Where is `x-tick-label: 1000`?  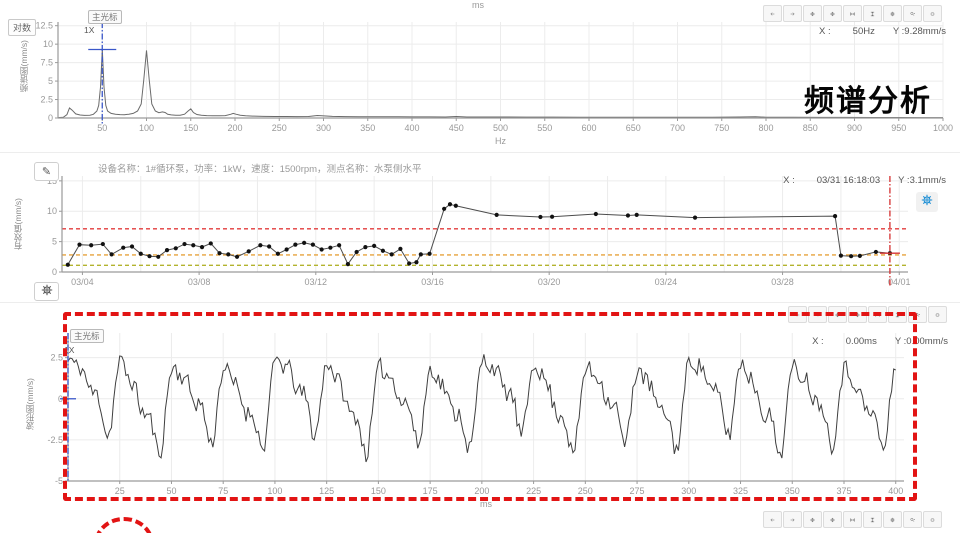
x-tick-label: 1000 is located at coordinates (943, 128).